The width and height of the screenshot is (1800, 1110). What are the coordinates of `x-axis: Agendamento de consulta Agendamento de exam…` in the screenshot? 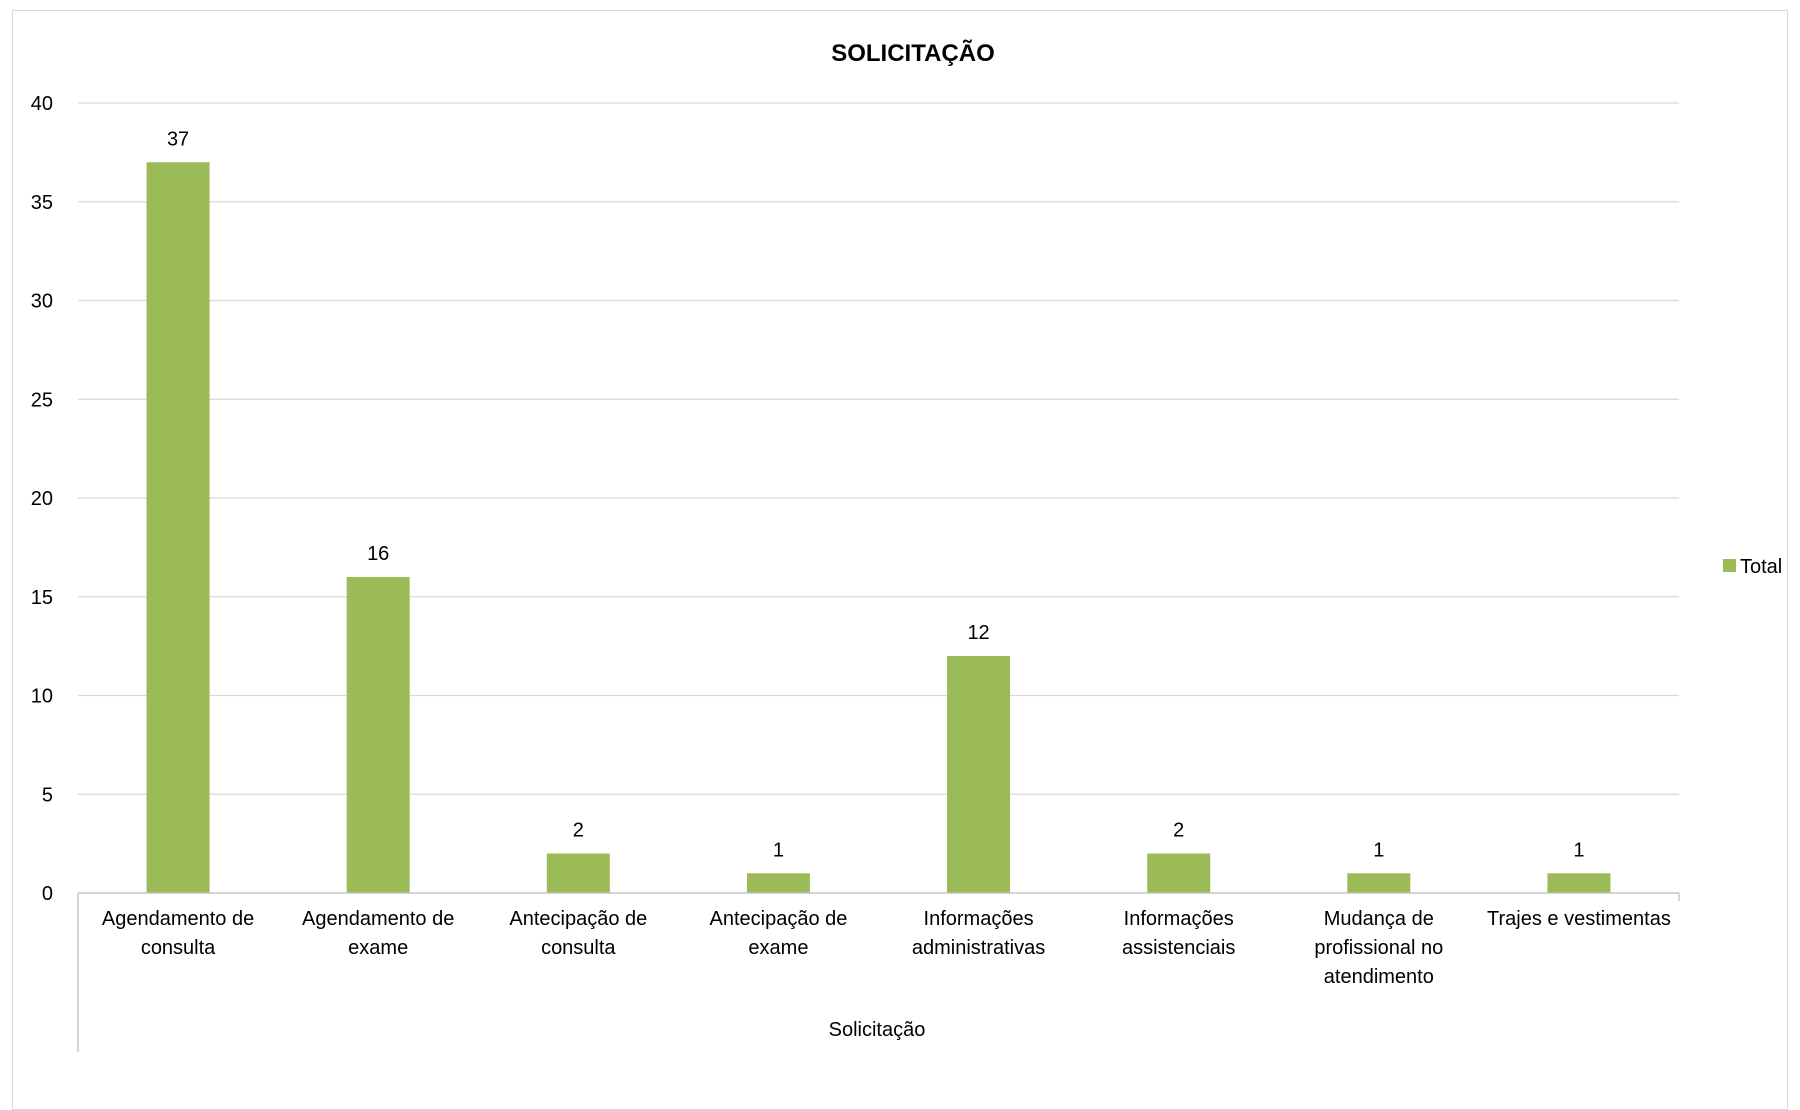 It's located at (878, 972).